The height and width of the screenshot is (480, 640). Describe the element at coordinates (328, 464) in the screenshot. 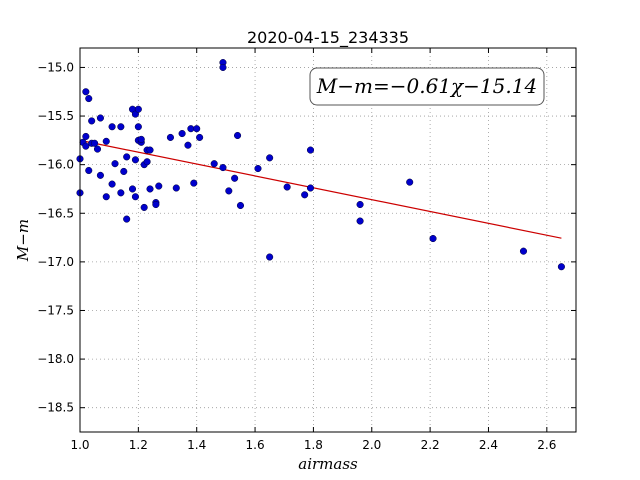

I see `x-axis-label: airmass` at that location.